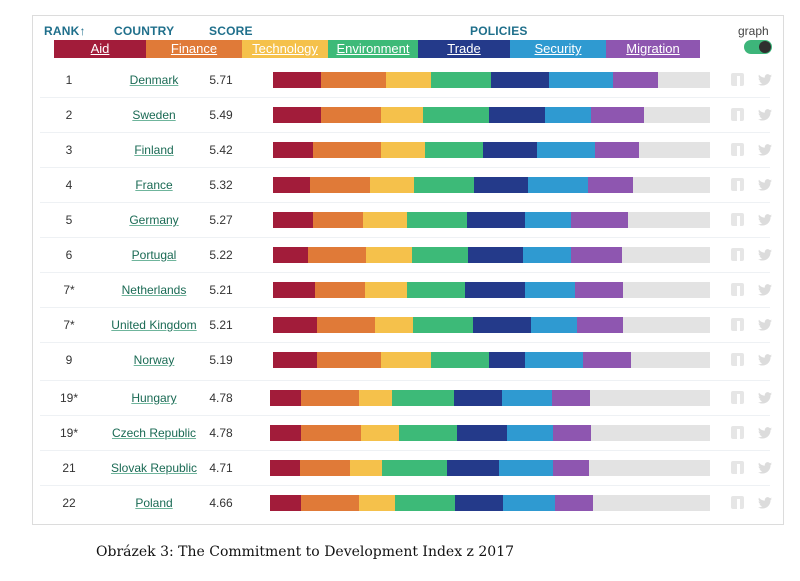 This screenshot has width=800, height=581. I want to click on policy-bar-netherlands, so click(491, 290).